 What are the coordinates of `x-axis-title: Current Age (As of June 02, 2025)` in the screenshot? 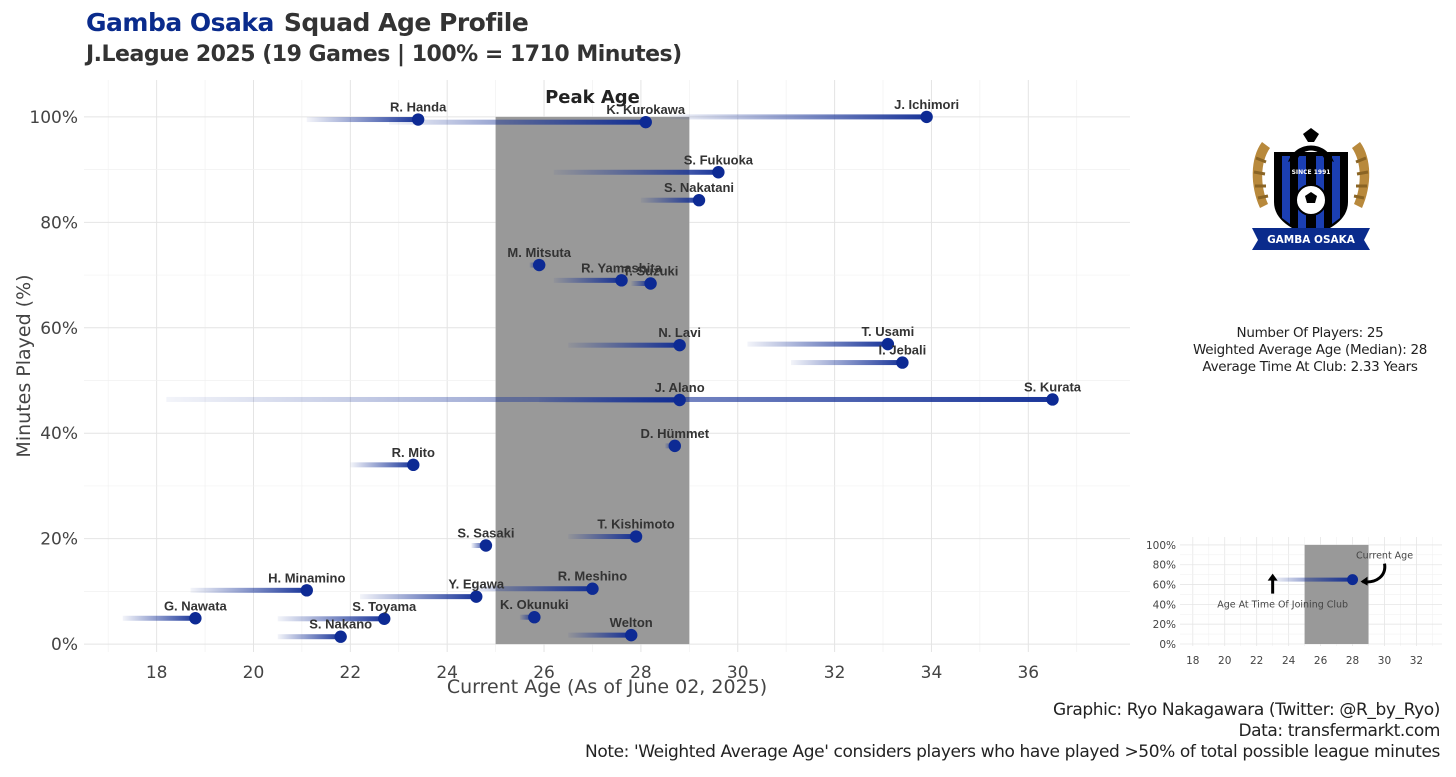 It's located at (607, 687).